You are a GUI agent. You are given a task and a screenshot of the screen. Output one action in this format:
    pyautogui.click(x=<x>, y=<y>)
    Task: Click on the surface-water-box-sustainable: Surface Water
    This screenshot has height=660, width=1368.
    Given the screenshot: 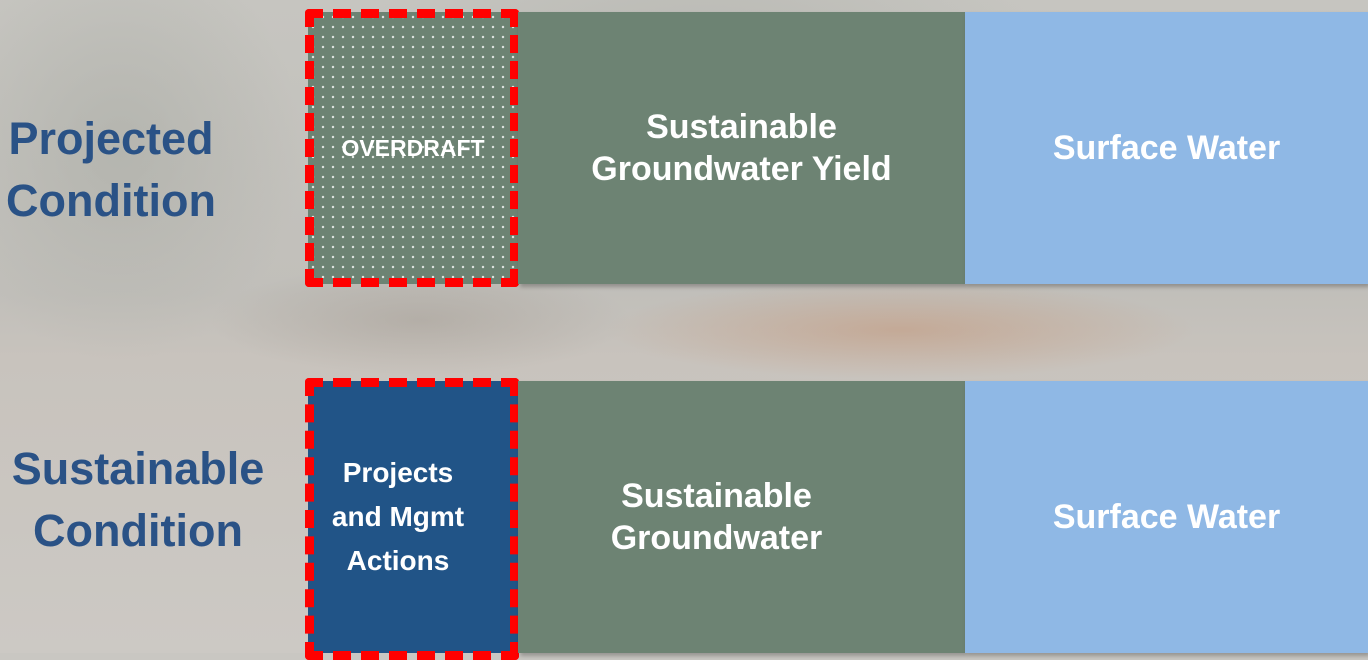 What is the action you would take?
    pyautogui.click(x=1166, y=517)
    